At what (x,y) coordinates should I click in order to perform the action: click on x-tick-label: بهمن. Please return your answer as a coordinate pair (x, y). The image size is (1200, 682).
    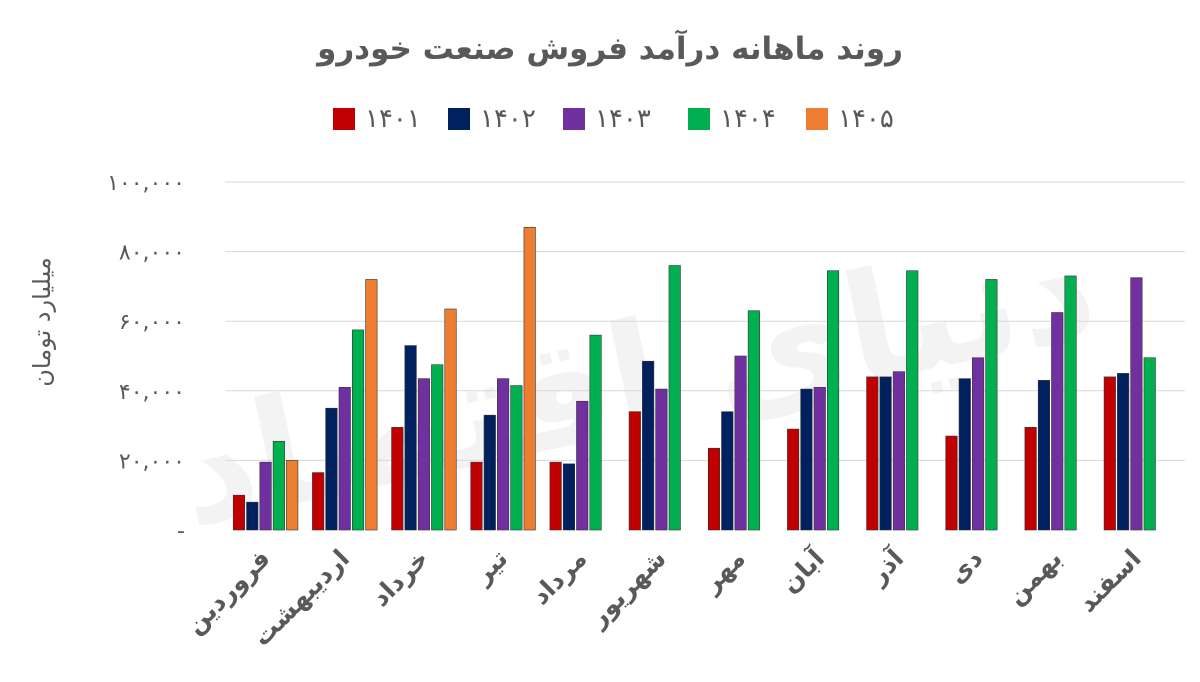
    Looking at the image, I should click on (1034, 577).